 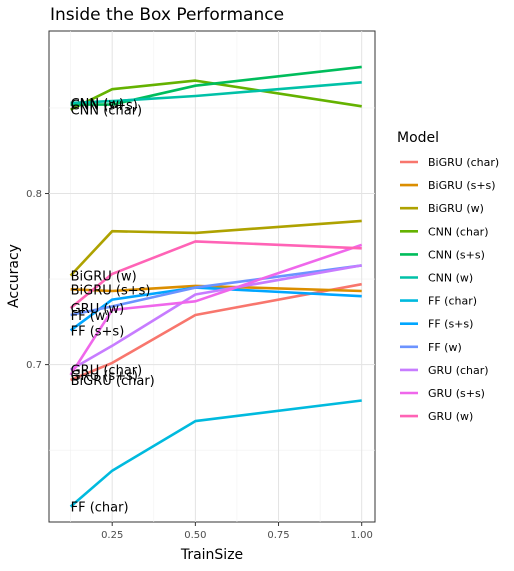 What do you see at coordinates (211, 555) in the screenshot?
I see `x-axis-title: TrainSize` at bounding box center [211, 555].